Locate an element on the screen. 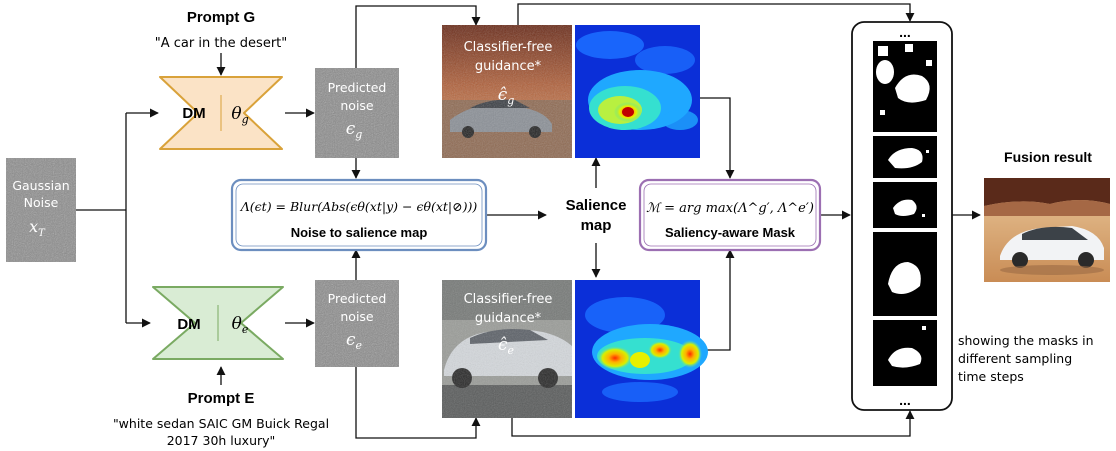  predicted-noise-bottom: Predicted noise ϵe is located at coordinates (357, 323).